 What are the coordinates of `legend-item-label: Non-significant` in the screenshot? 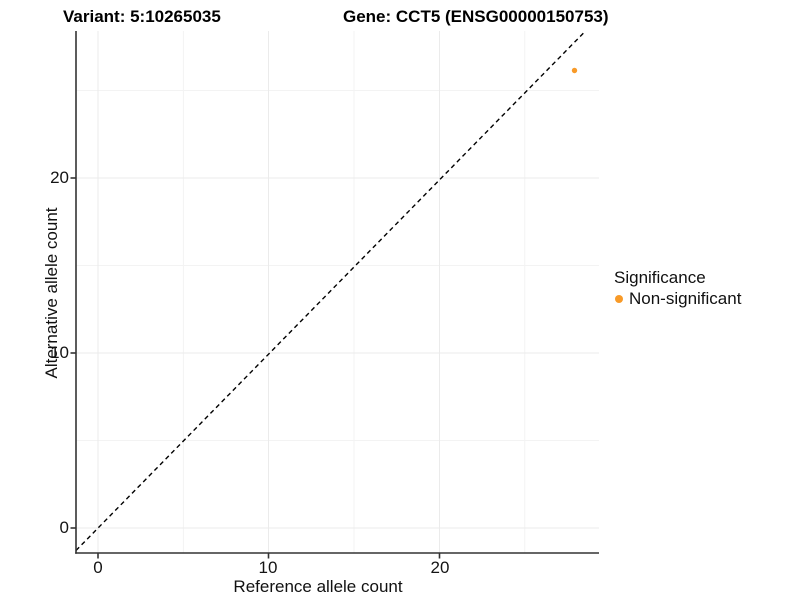 It's located at (685, 298).